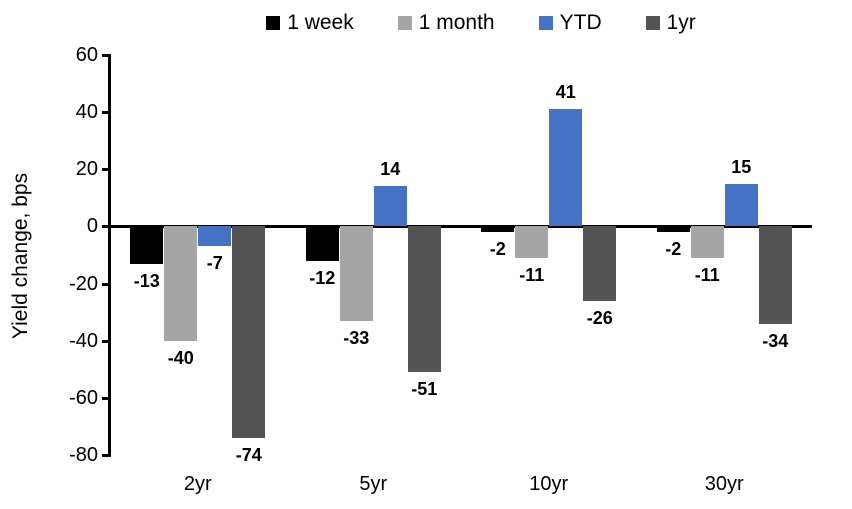 Image resolution: width=852 pixels, height=509 pixels. Describe the element at coordinates (86, 112) in the screenshot. I see `y-tick-label: 40` at that location.